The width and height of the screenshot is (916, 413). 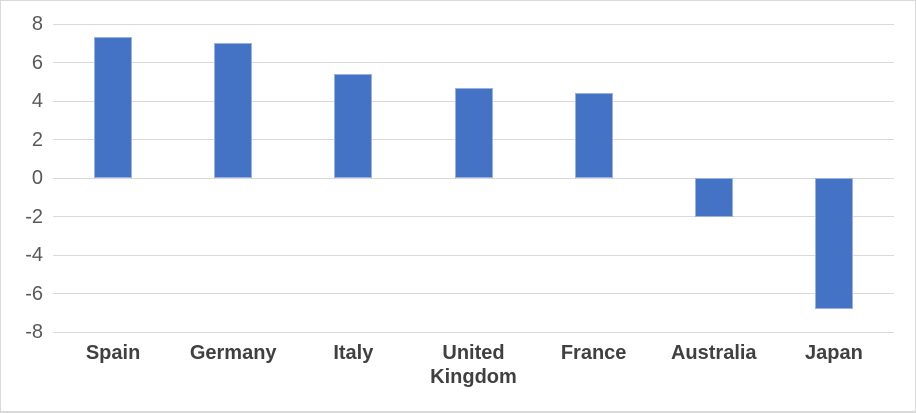 What do you see at coordinates (353, 353) in the screenshot?
I see `x-category-label-italy: Italy` at bounding box center [353, 353].